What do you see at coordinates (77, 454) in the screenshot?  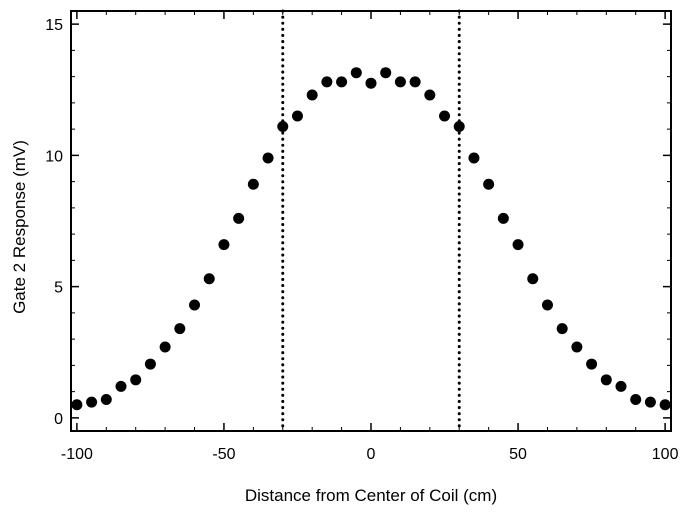 I see `x-tick-label: -100` at bounding box center [77, 454].